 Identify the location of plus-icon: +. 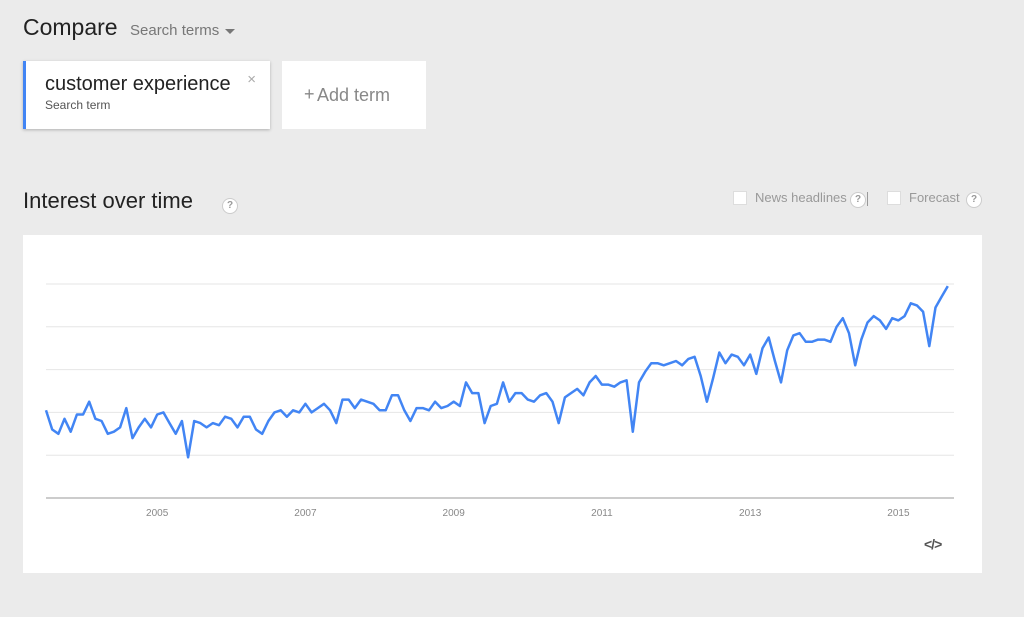
(309, 94).